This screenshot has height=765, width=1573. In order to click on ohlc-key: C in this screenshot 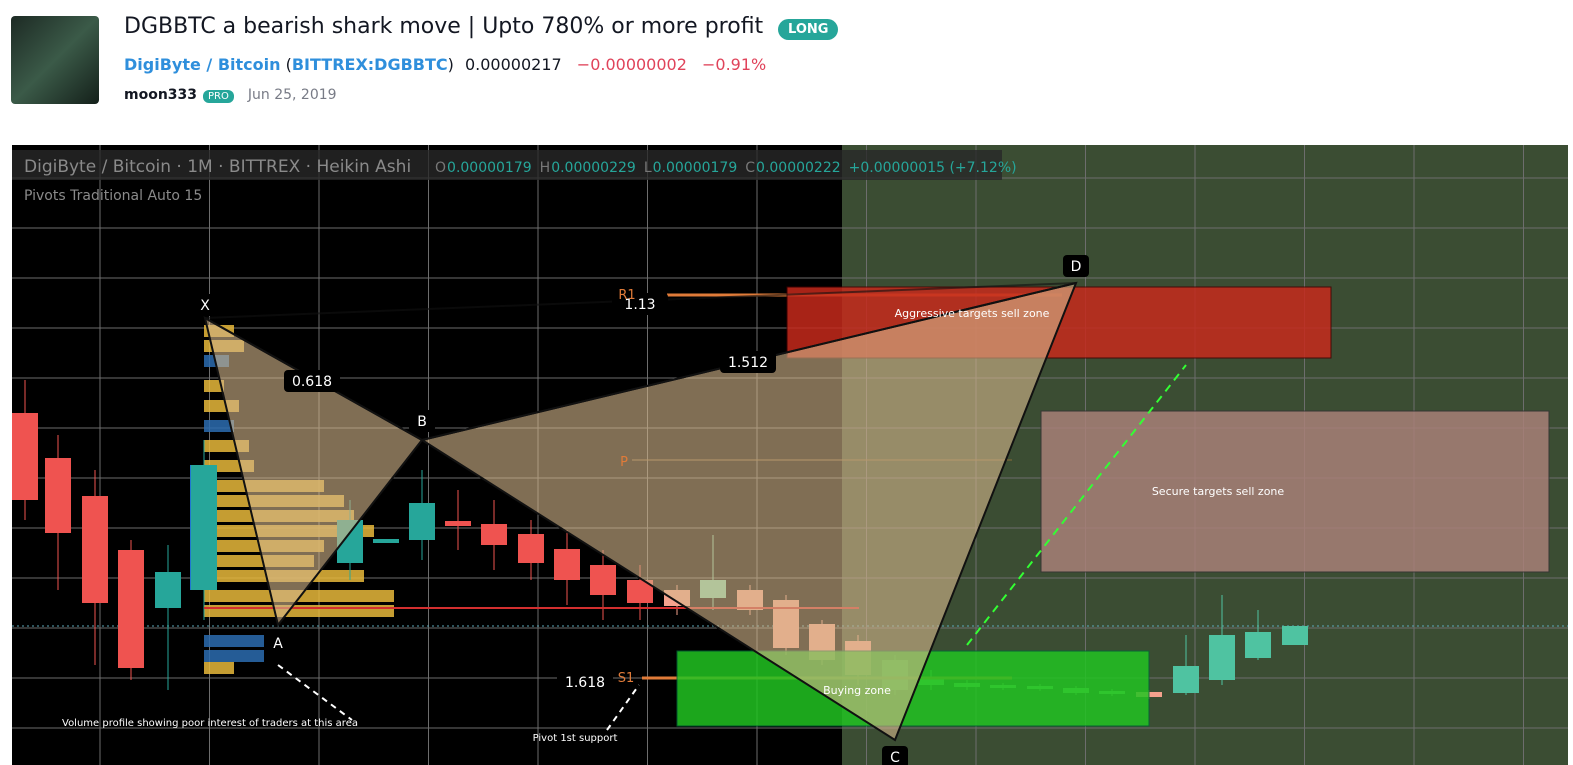, I will do `click(750, 168)`.